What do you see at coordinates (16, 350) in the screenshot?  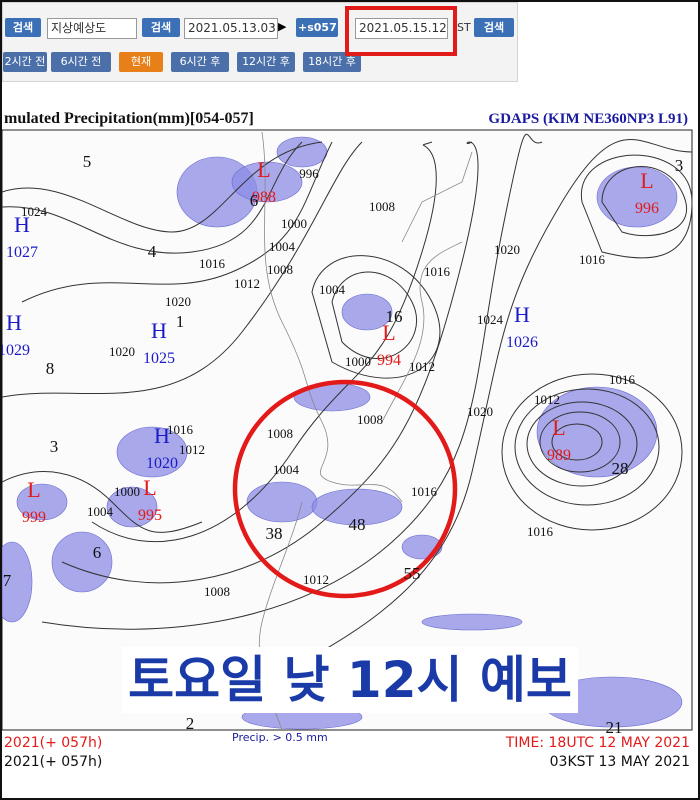 I see `pressure-value: 1029` at bounding box center [16, 350].